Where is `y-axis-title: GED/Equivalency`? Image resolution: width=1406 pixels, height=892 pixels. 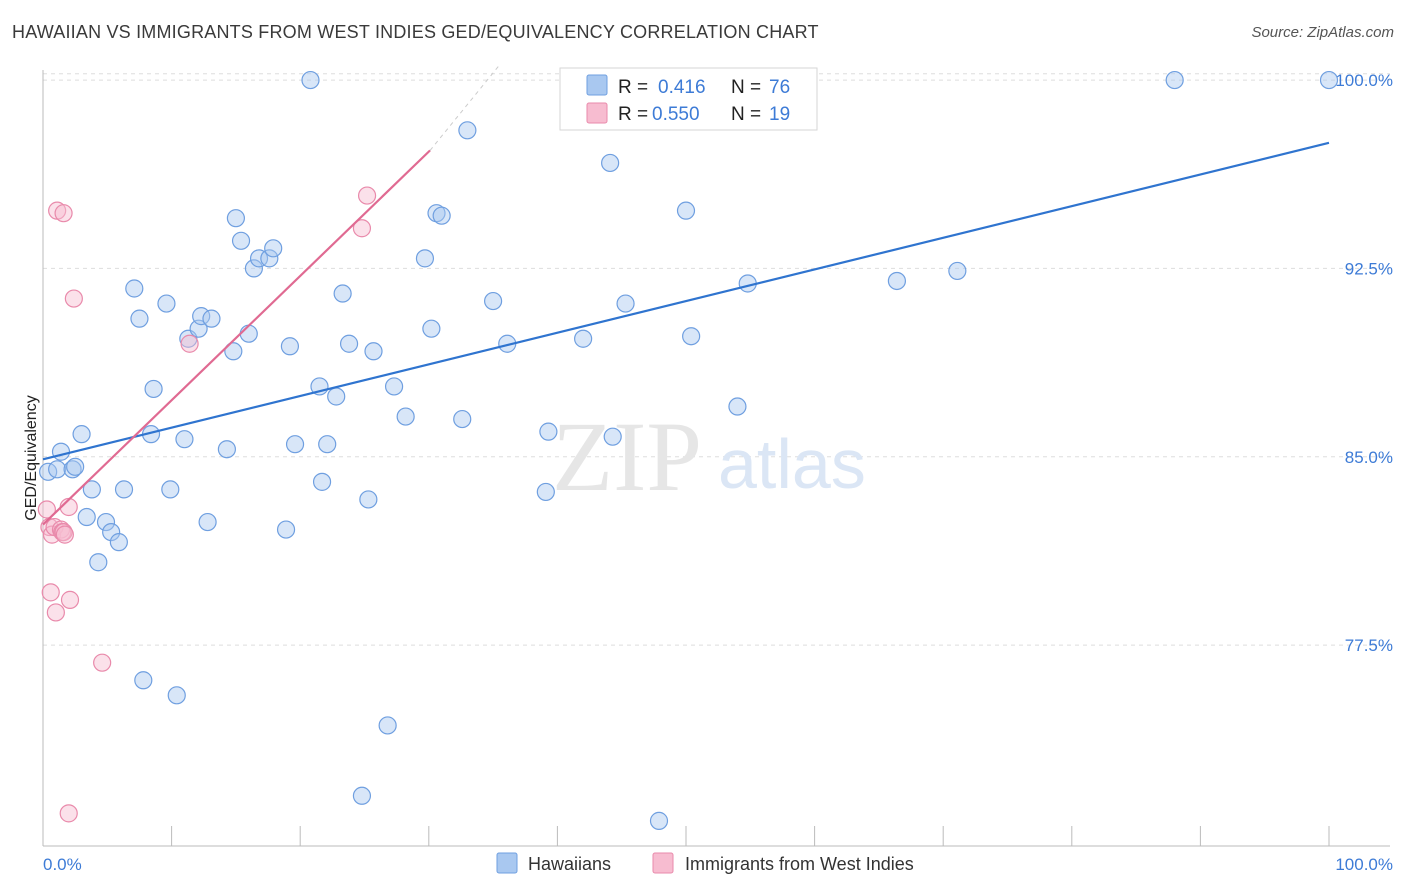
y-axis-title: GED/Equivalency is located at coordinates (31, 457).